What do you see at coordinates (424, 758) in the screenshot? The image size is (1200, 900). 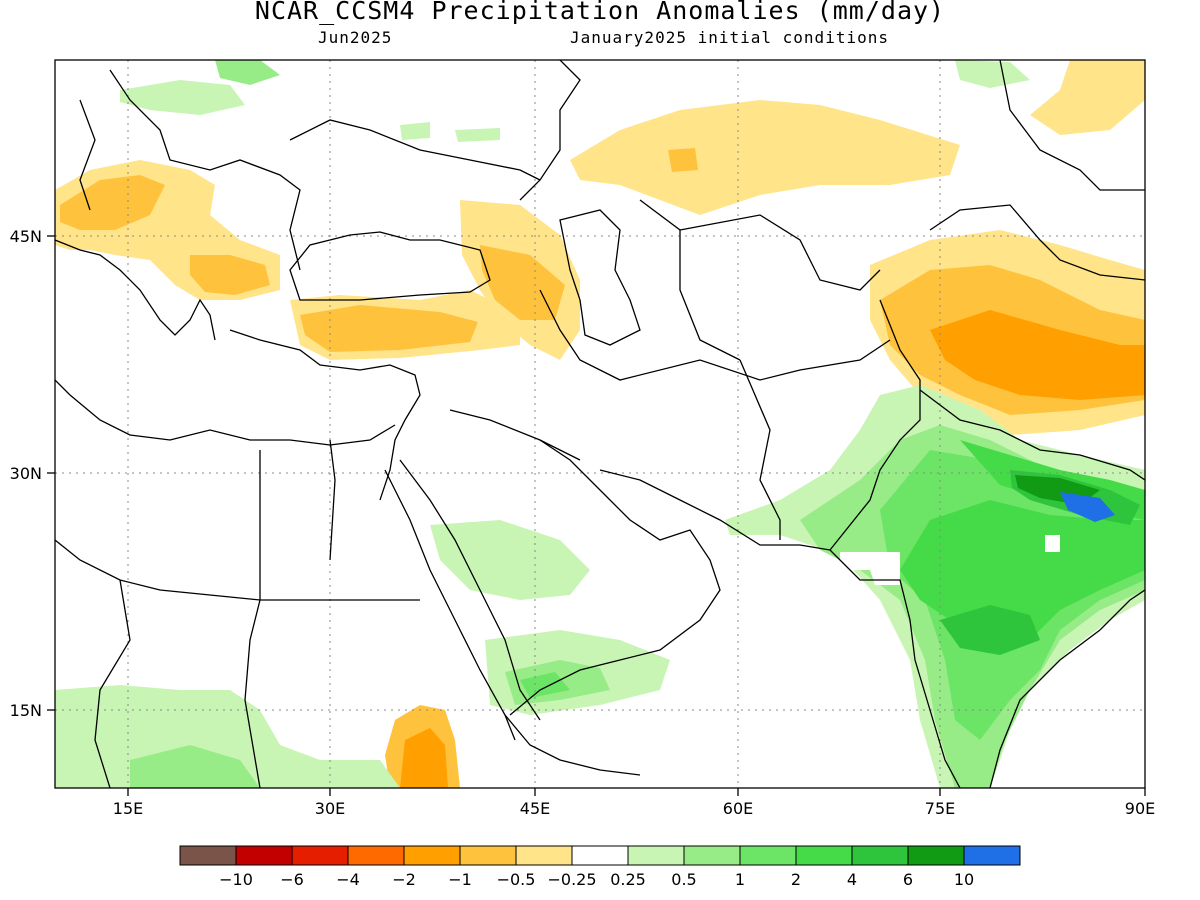 I see `dry-core-ethiopia` at bounding box center [424, 758].